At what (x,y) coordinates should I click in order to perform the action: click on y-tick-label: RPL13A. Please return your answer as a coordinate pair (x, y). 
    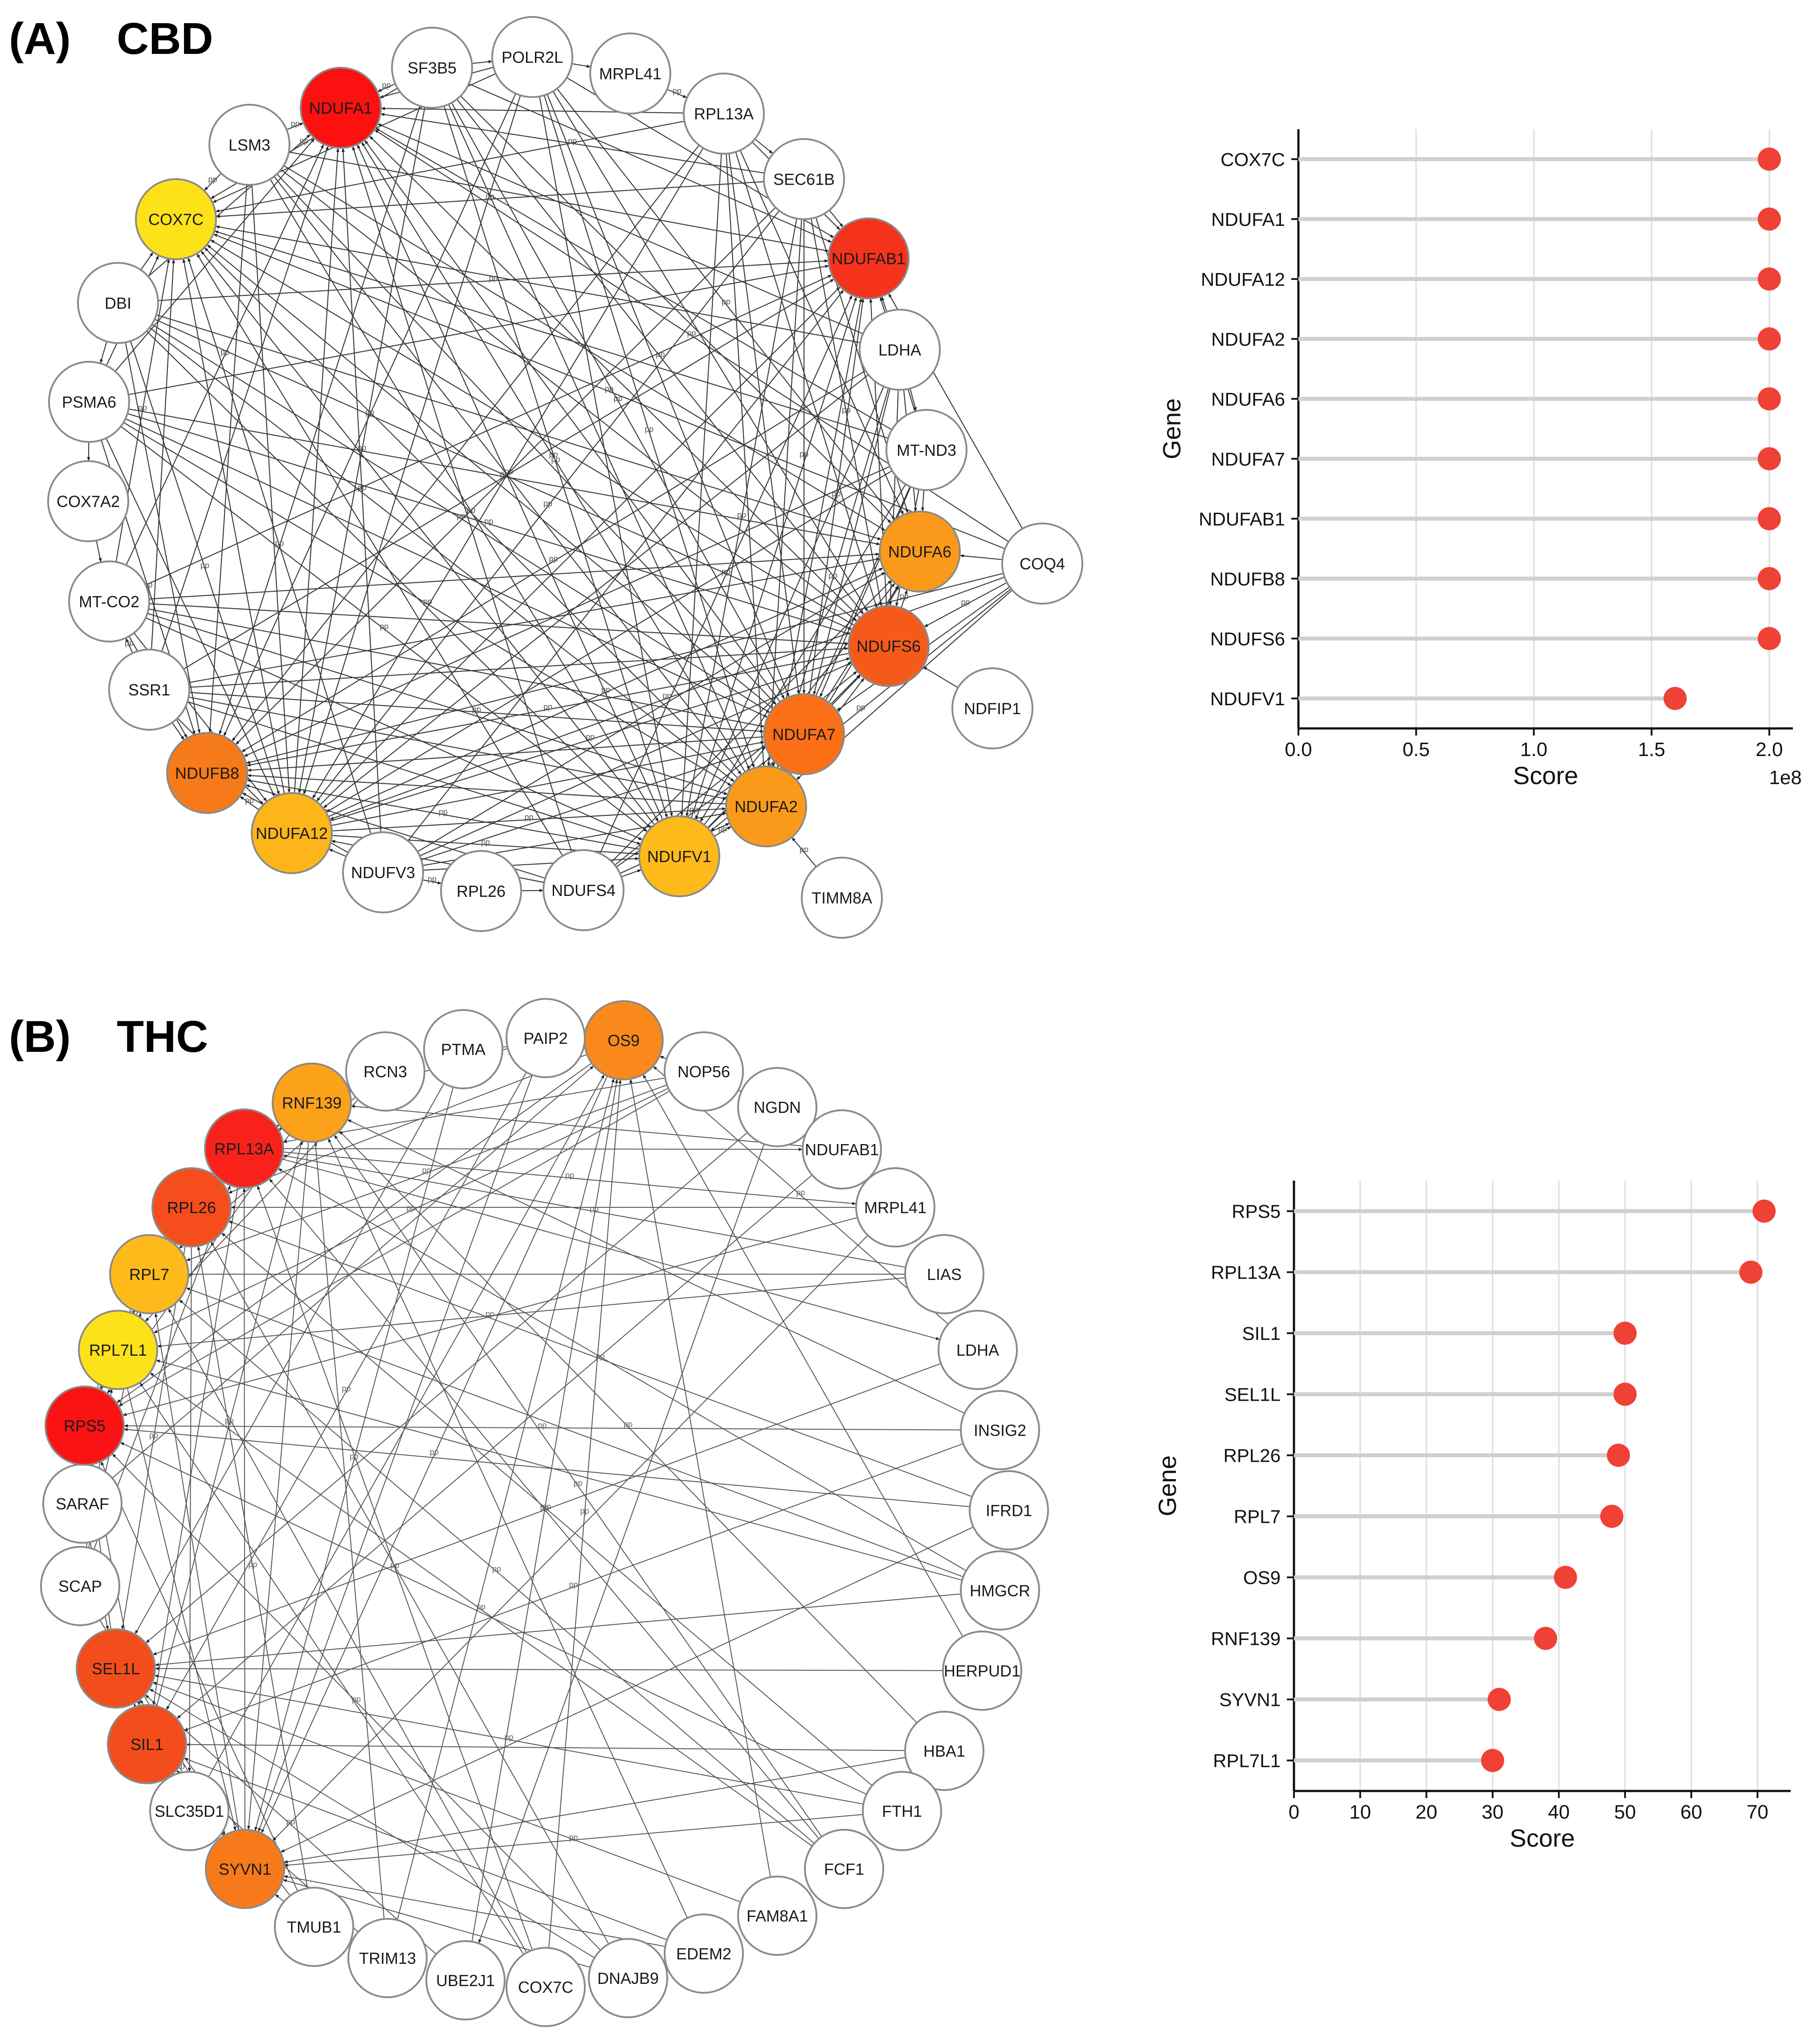
    Looking at the image, I should click on (1246, 1272).